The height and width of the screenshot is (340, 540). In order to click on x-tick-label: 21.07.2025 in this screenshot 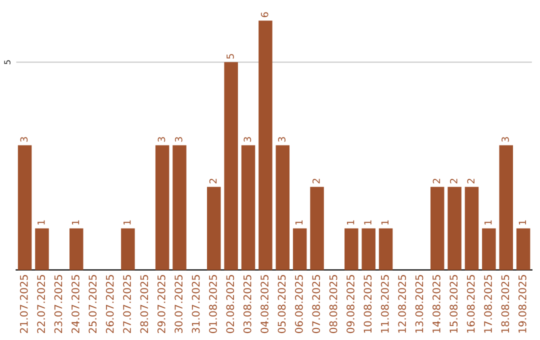, I will do `click(24, 304)`.